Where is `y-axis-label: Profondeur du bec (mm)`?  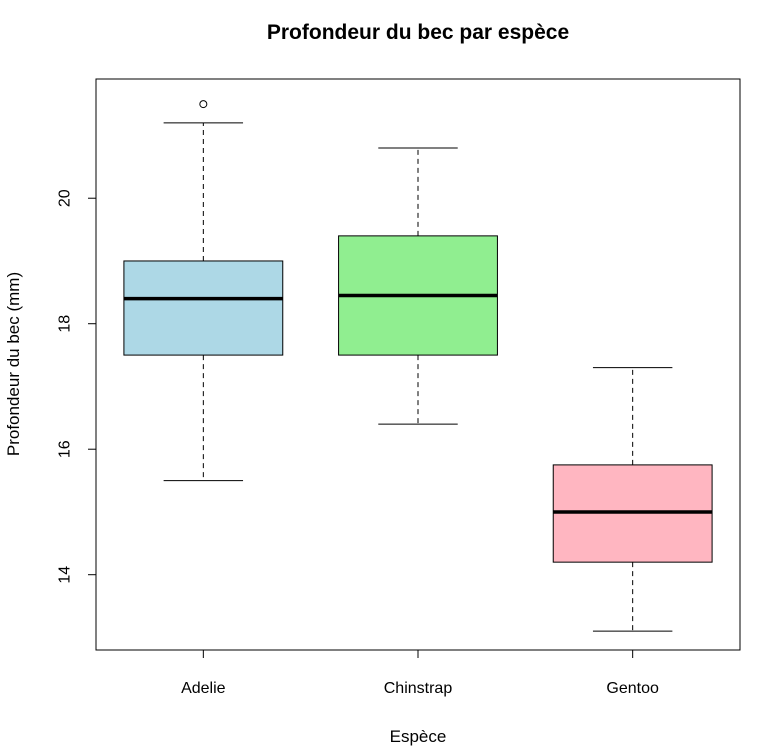 y-axis-label: Profondeur du bec (mm) is located at coordinates (13, 364).